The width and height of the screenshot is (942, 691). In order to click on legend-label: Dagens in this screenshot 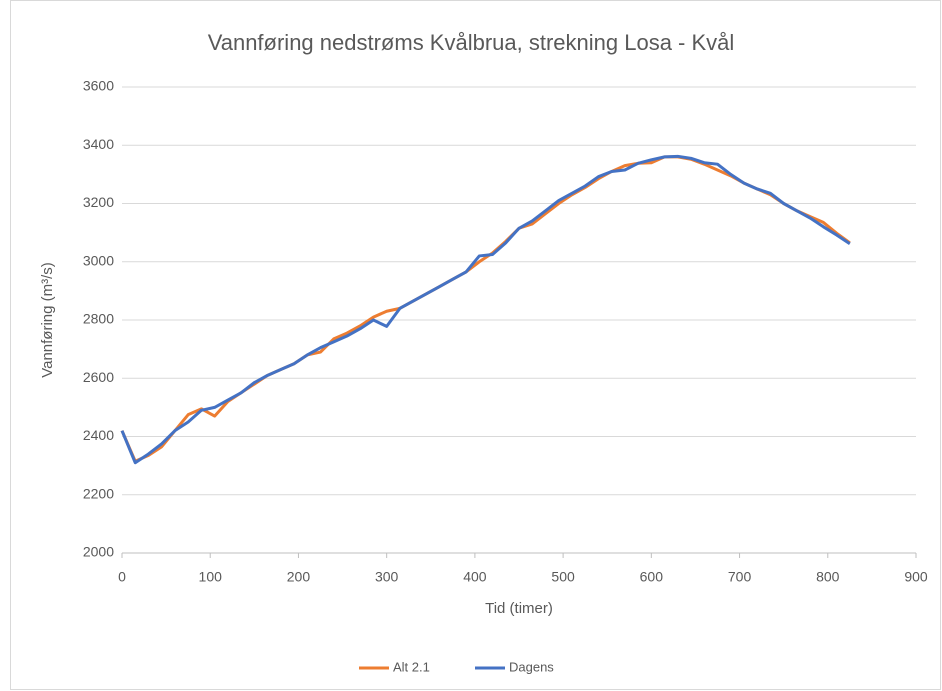, I will do `click(531, 666)`.